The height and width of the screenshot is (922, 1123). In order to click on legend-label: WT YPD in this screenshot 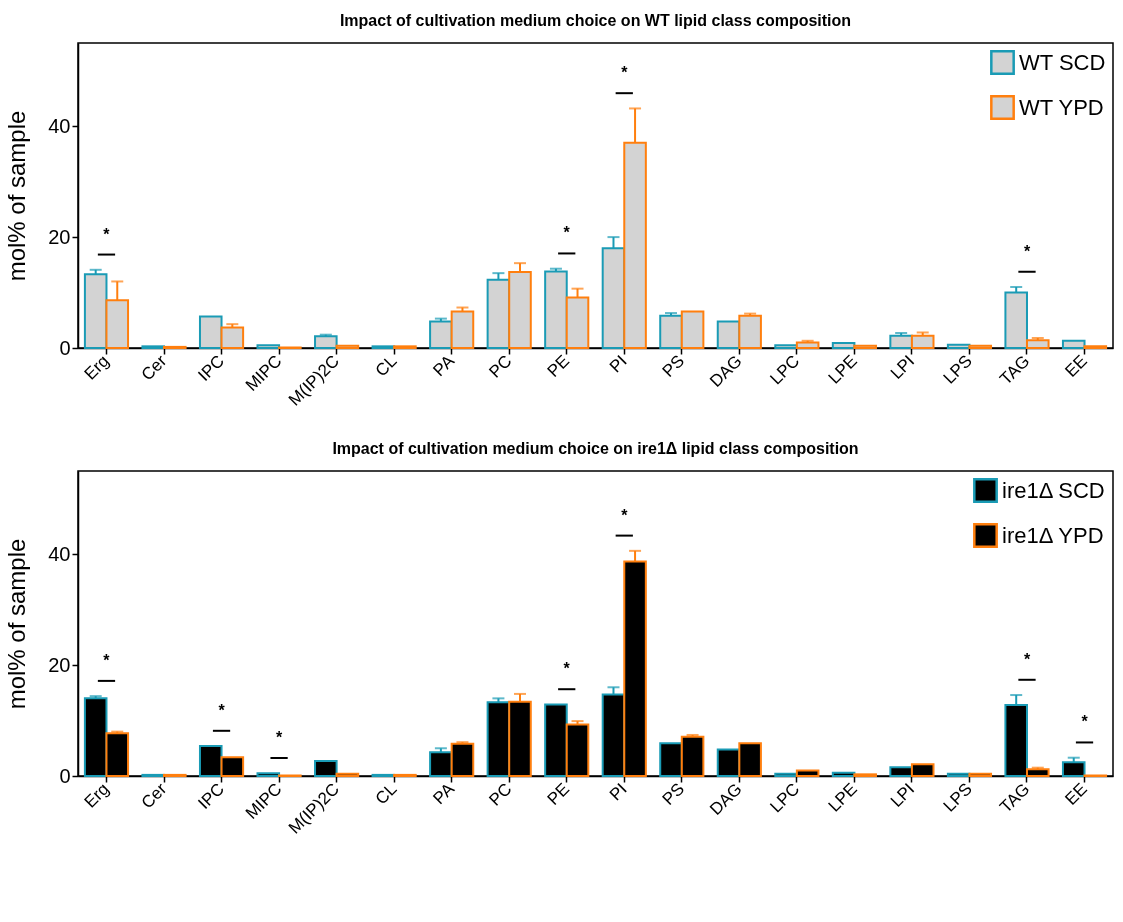, I will do `click(1061, 107)`.